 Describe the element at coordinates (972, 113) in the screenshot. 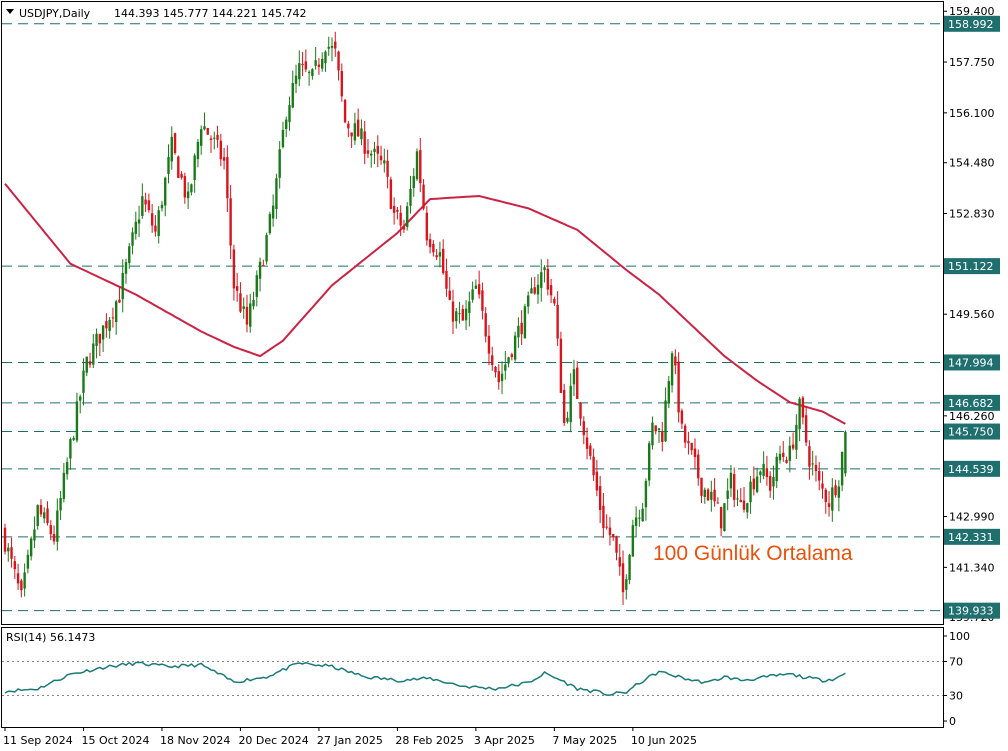

I see `price-tick-label: 156.100` at that location.